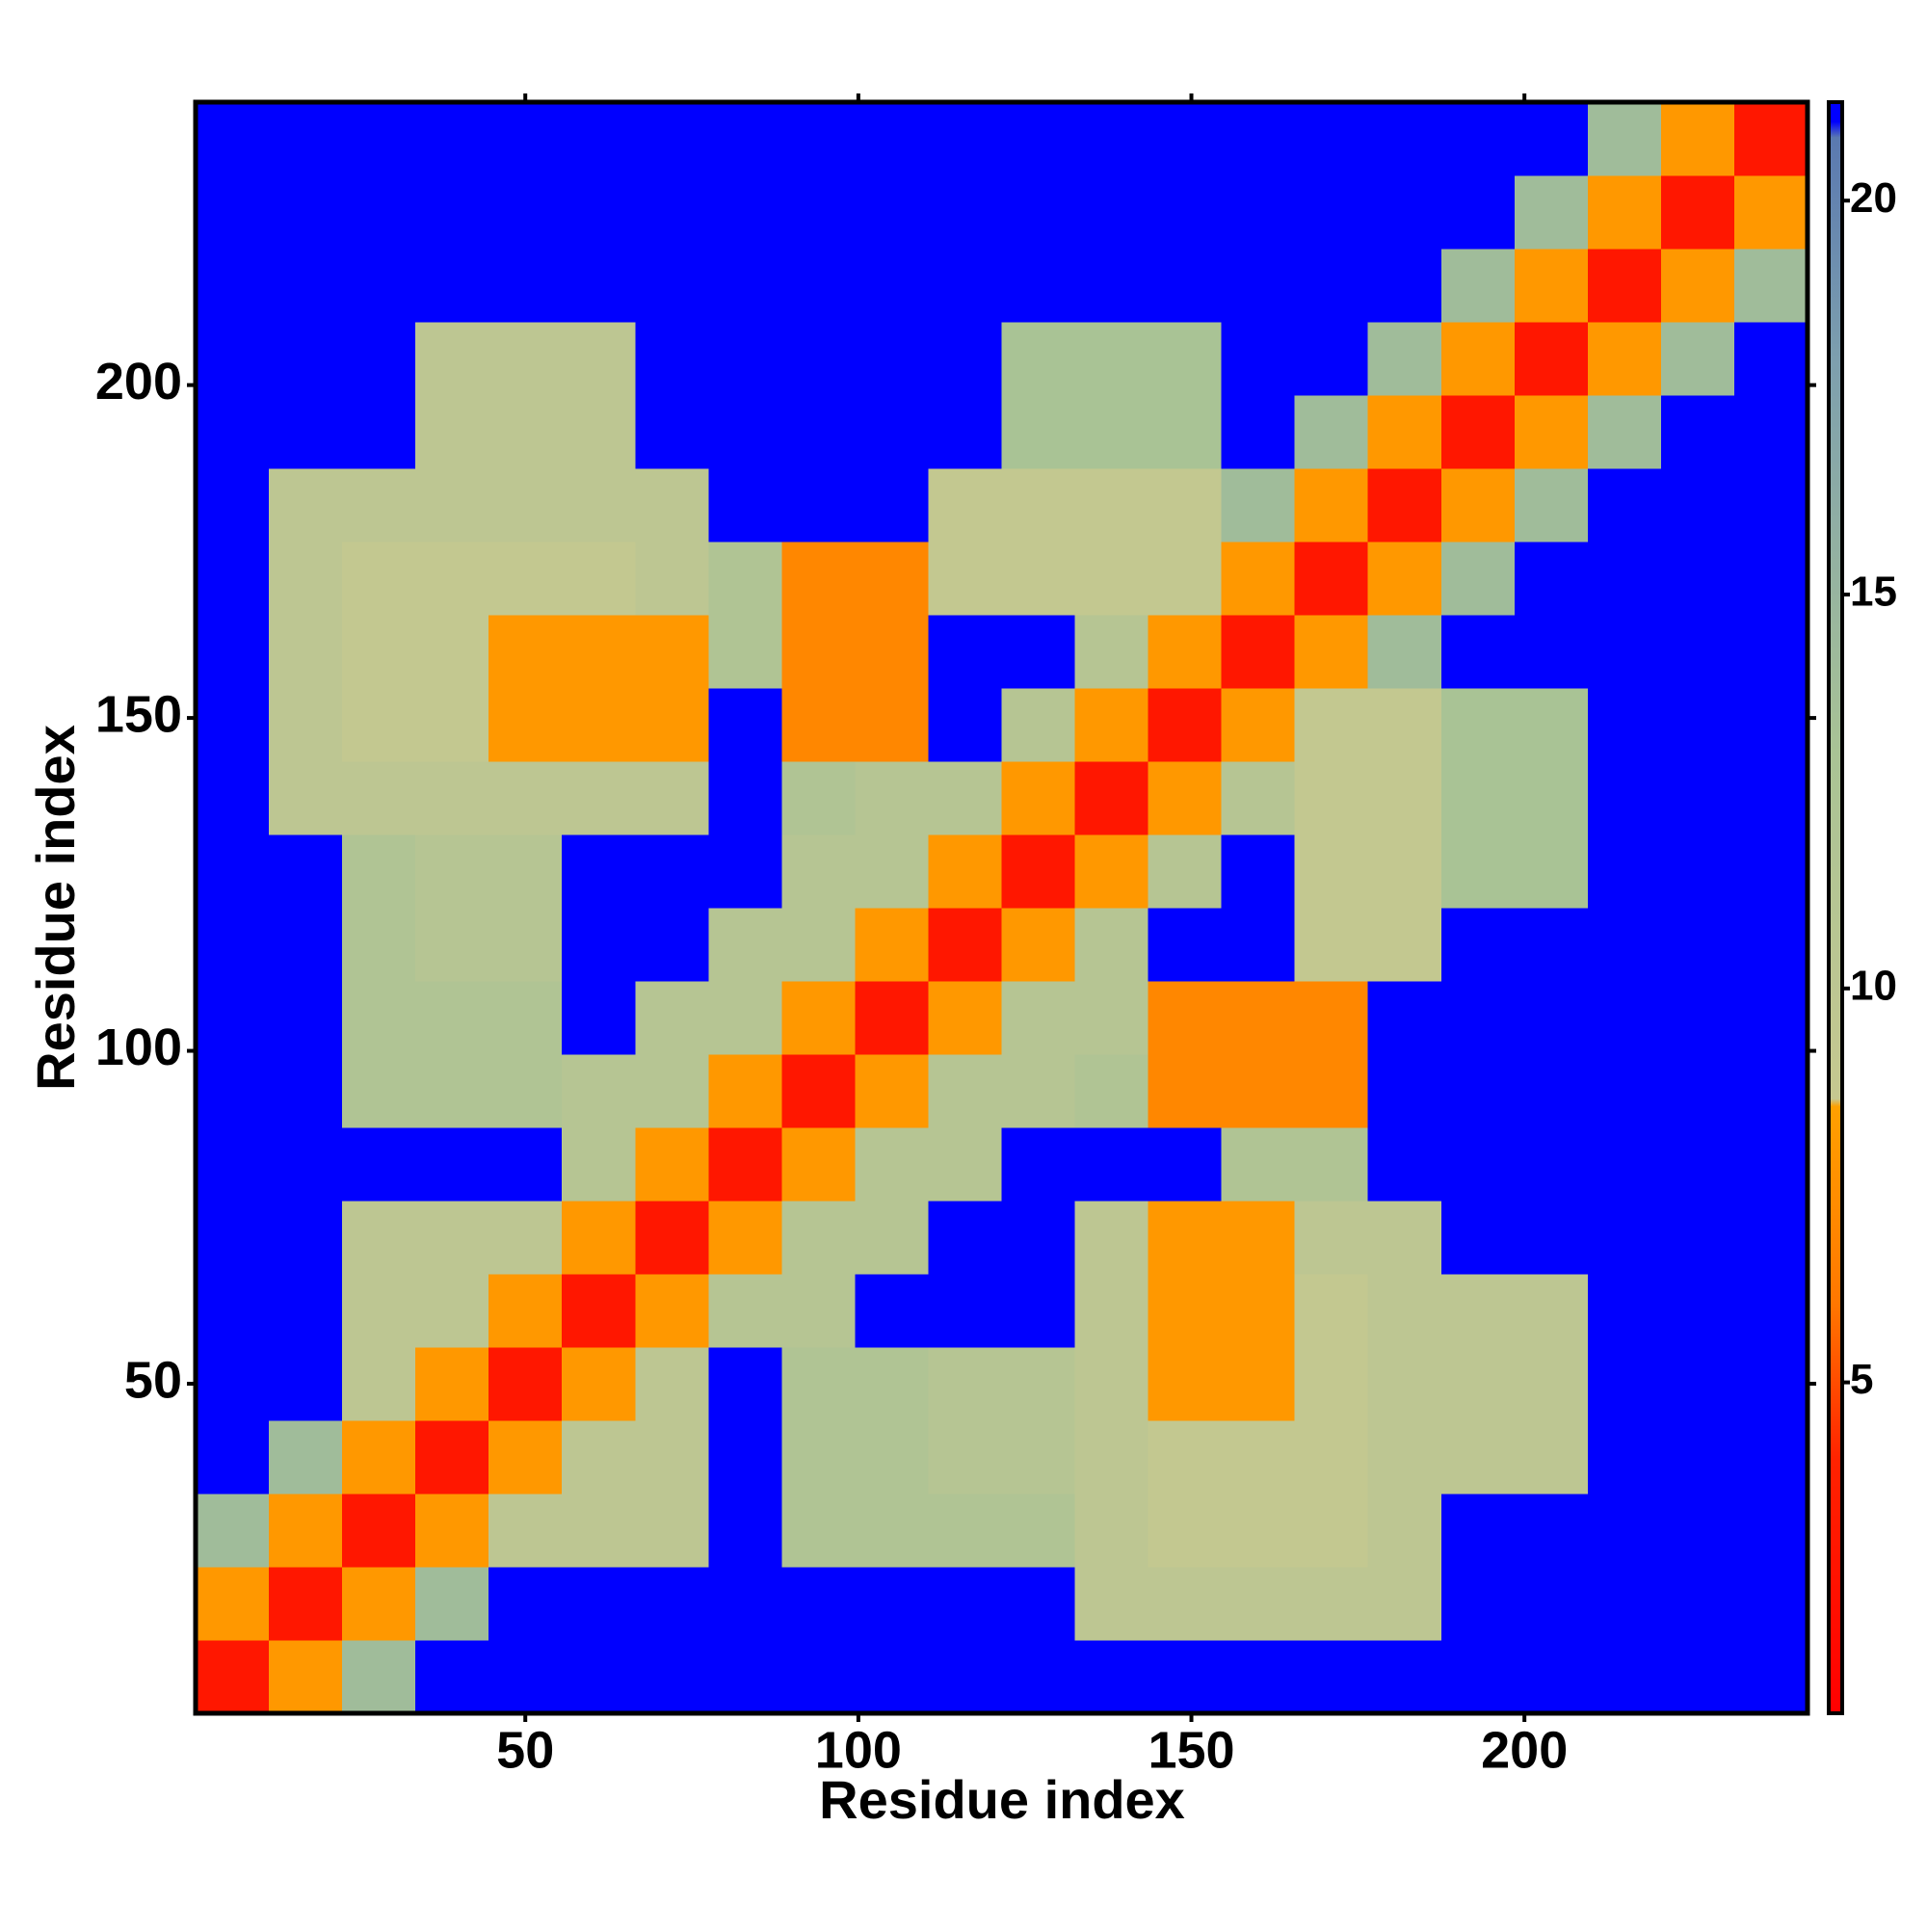 The width and height of the screenshot is (1927, 1932). Describe the element at coordinates (138, 381) in the screenshot. I see `y-tick-label: 200` at that location.